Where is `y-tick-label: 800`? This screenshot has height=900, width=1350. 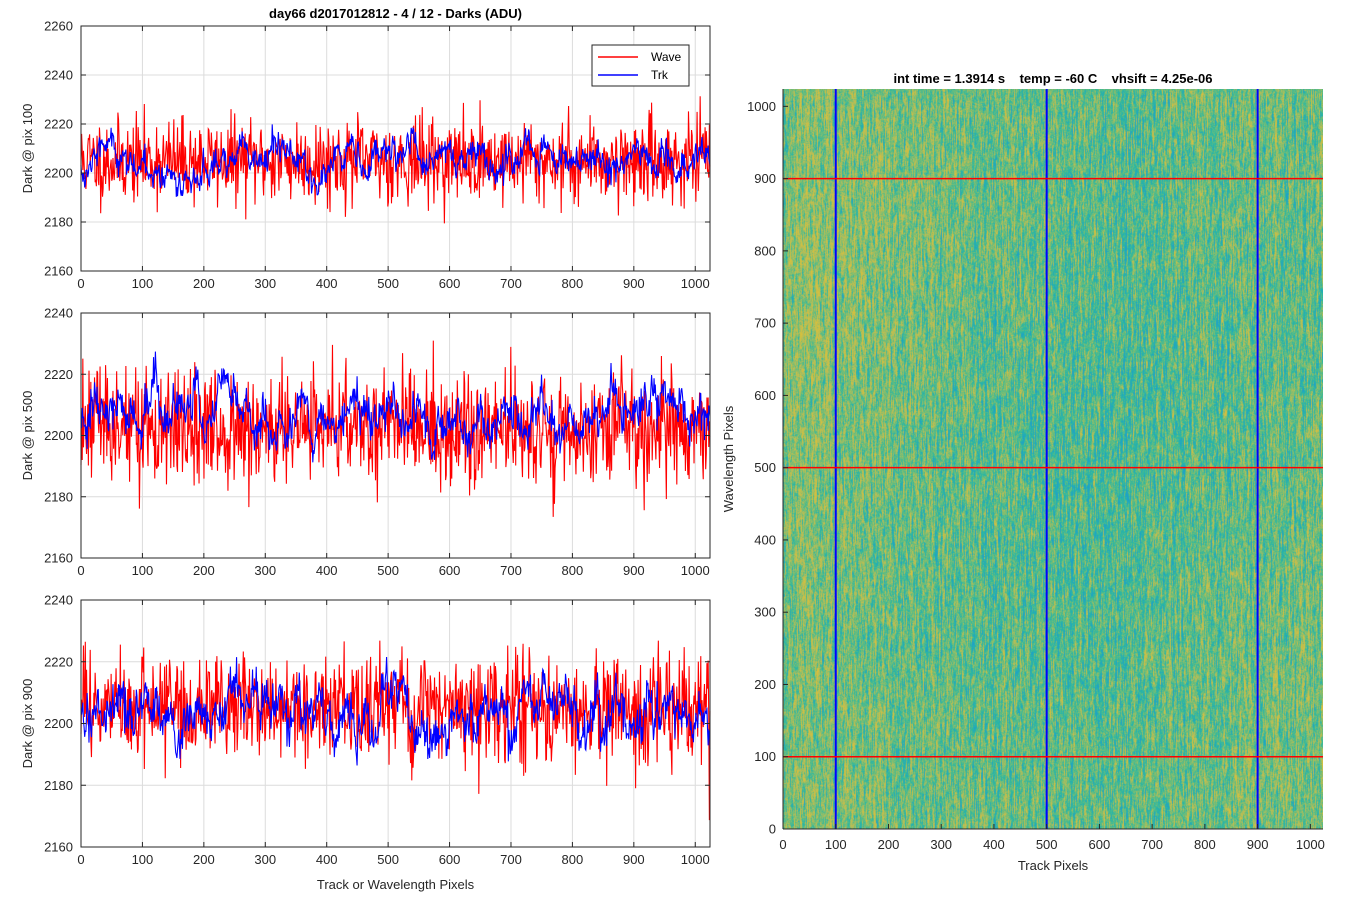
y-tick-label: 800 is located at coordinates (765, 250).